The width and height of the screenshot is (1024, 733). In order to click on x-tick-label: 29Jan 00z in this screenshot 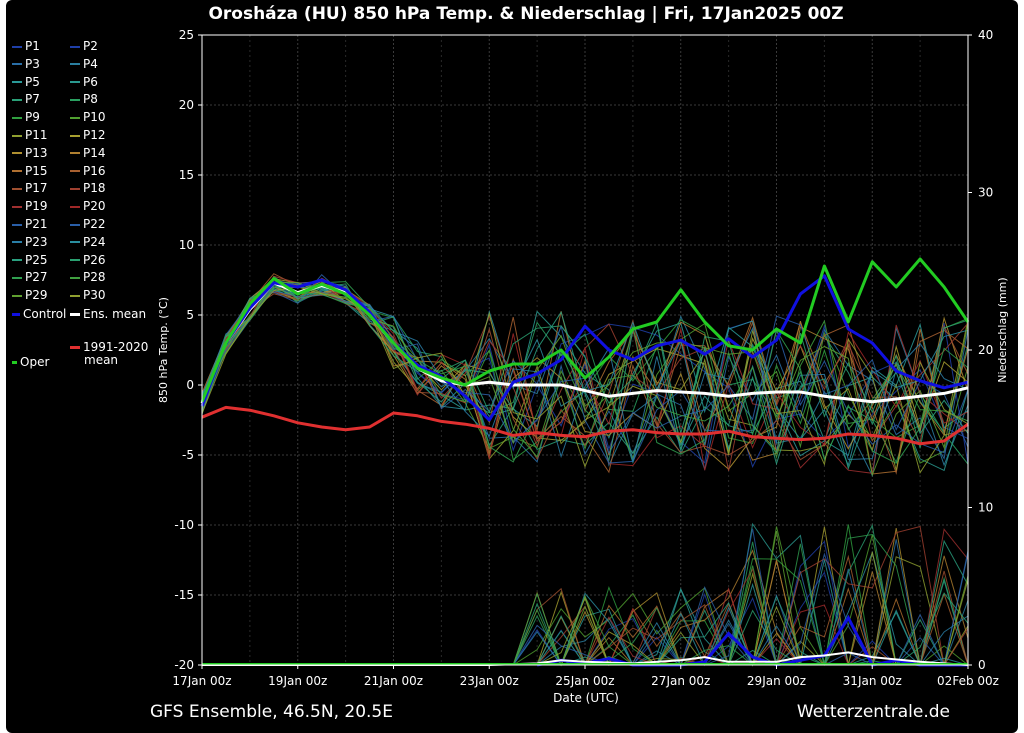, I will do `click(776, 681)`.